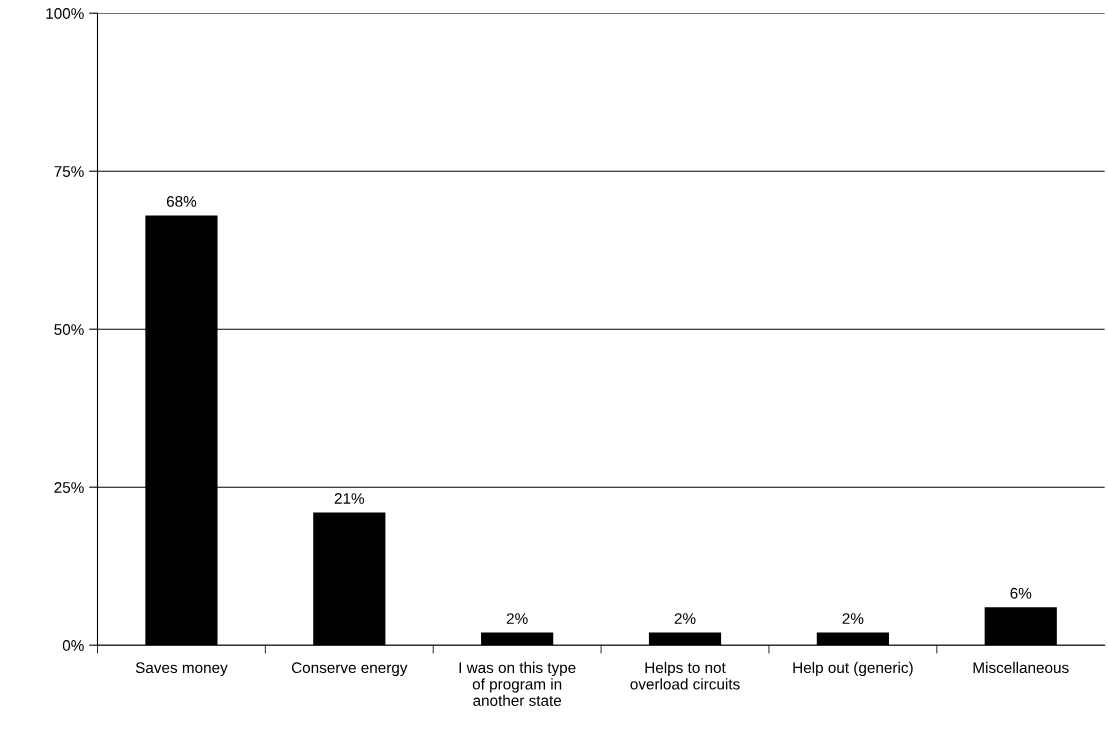  I want to click on y-tick-label: 50%, so click(69, 329).